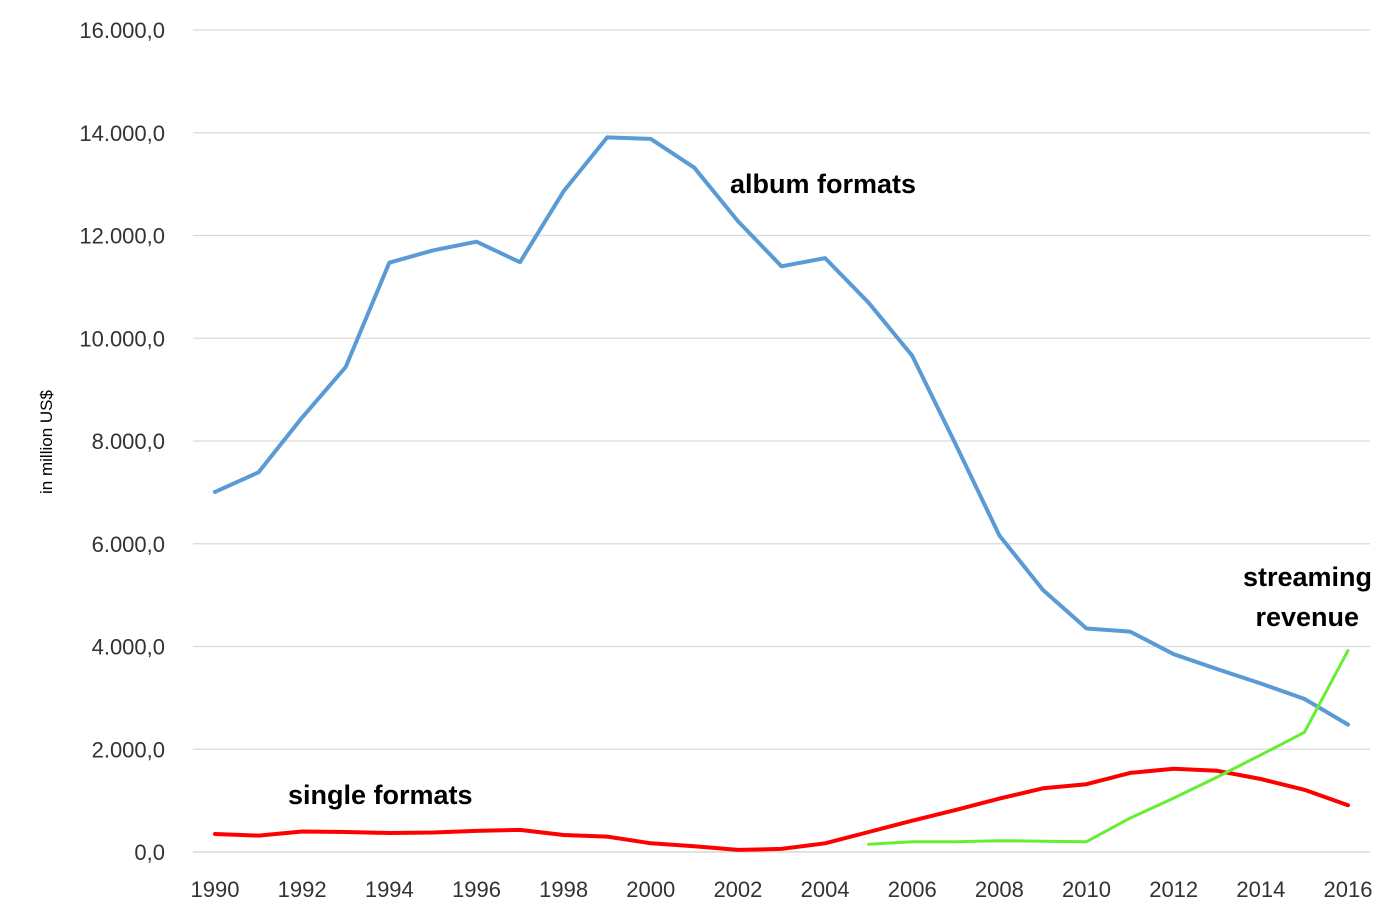 Image resolution: width=1400 pixels, height=922 pixels. What do you see at coordinates (737, 889) in the screenshot?
I see `x-tick-label: 2002` at bounding box center [737, 889].